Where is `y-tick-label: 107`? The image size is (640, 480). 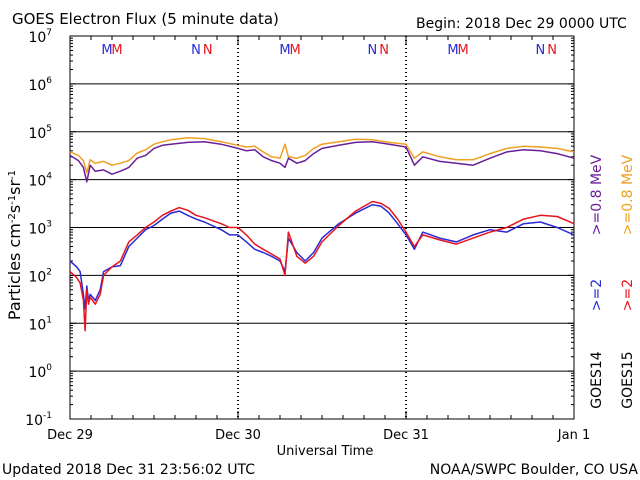 y-tick-label: 107 is located at coordinates (40, 37).